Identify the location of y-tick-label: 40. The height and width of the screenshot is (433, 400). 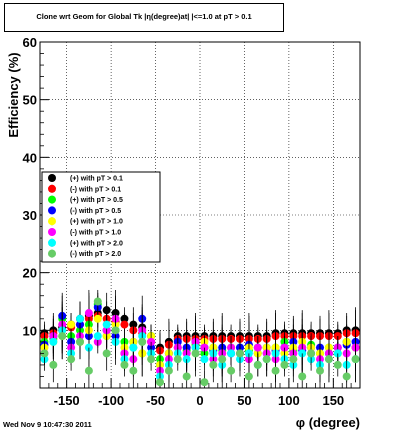
(30, 157).